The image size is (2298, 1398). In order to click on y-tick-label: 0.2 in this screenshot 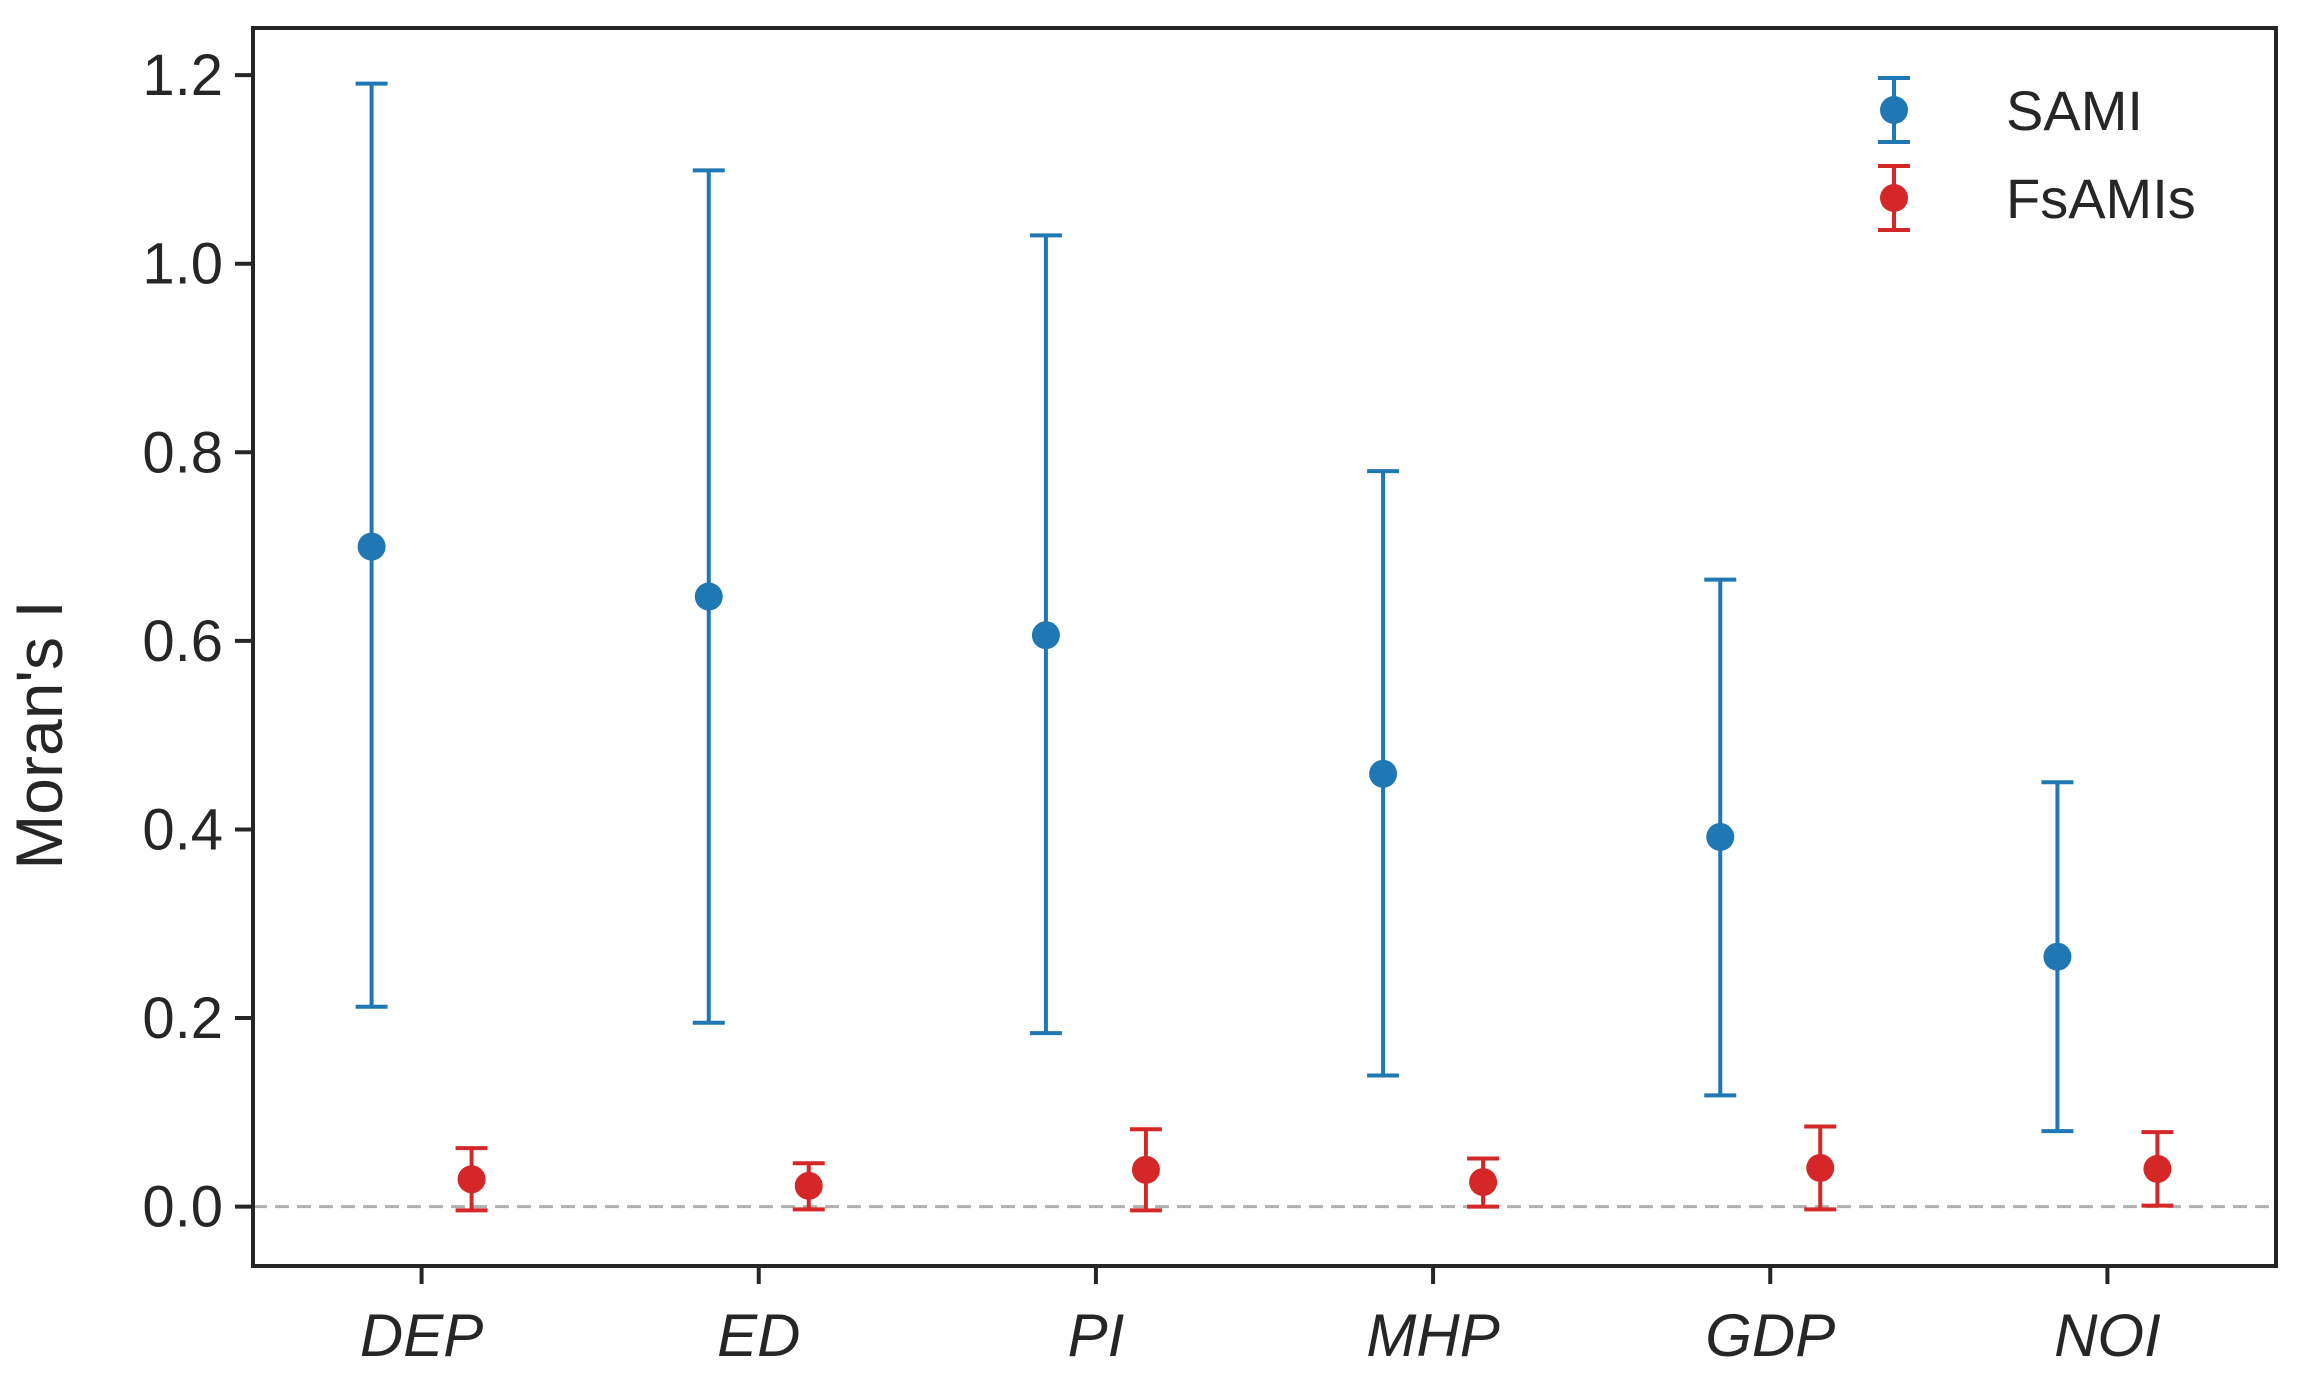, I will do `click(182, 1018)`.